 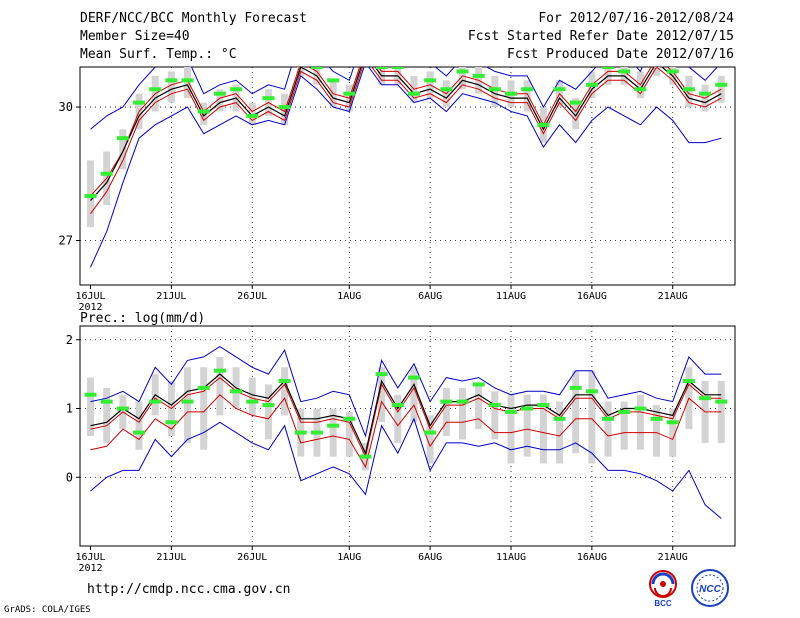 What do you see at coordinates (592, 296) in the screenshot?
I see `x-tick-label: 16AUG` at bounding box center [592, 296].